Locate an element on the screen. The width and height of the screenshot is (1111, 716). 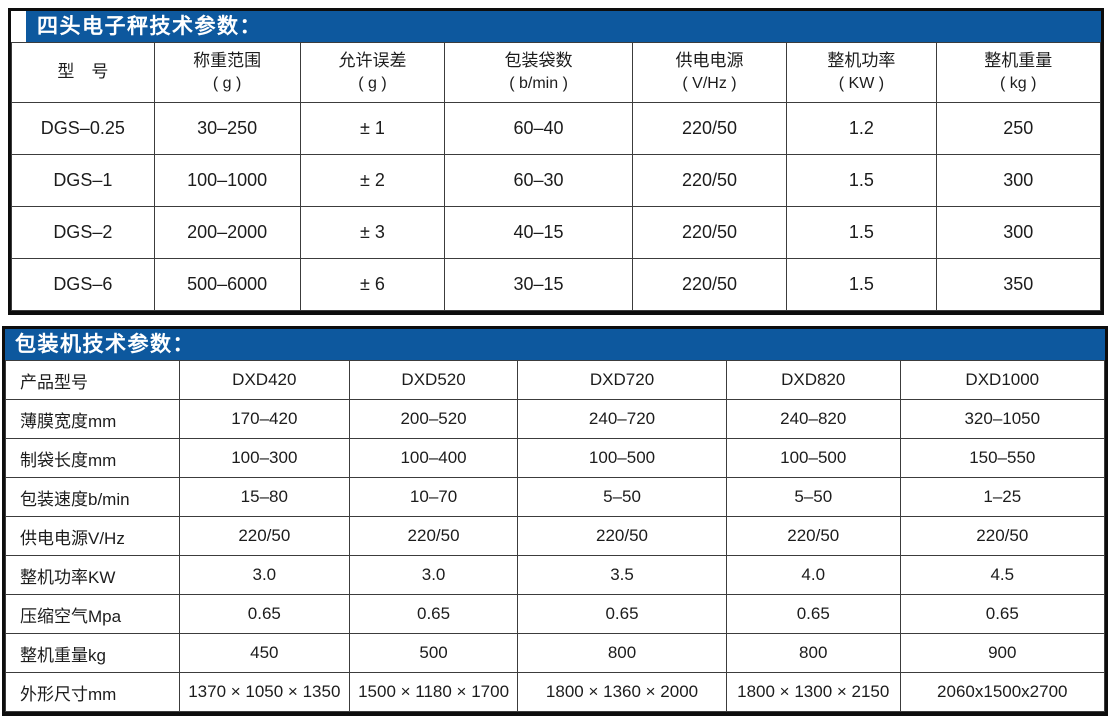
header-unit: ( kg ) is located at coordinates (1018, 84).